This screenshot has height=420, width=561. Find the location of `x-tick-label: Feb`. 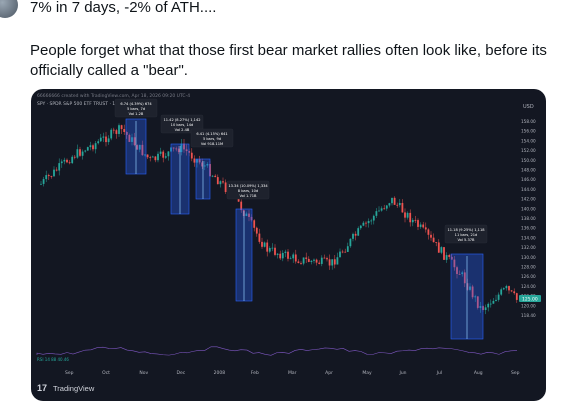

x-tick-label: Feb is located at coordinates (255, 373).